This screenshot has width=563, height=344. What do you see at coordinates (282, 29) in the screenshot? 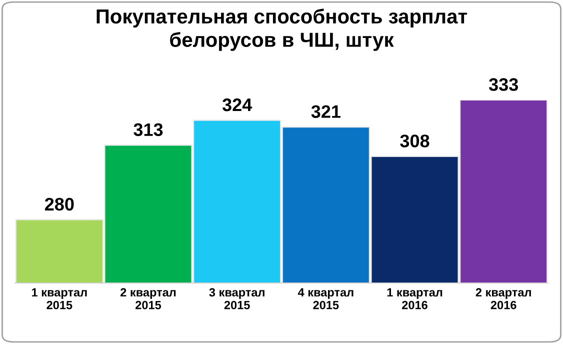
I see `chart-title: Покупательная способность зарплат белорусов в ЧШ, штук` at bounding box center [282, 29].